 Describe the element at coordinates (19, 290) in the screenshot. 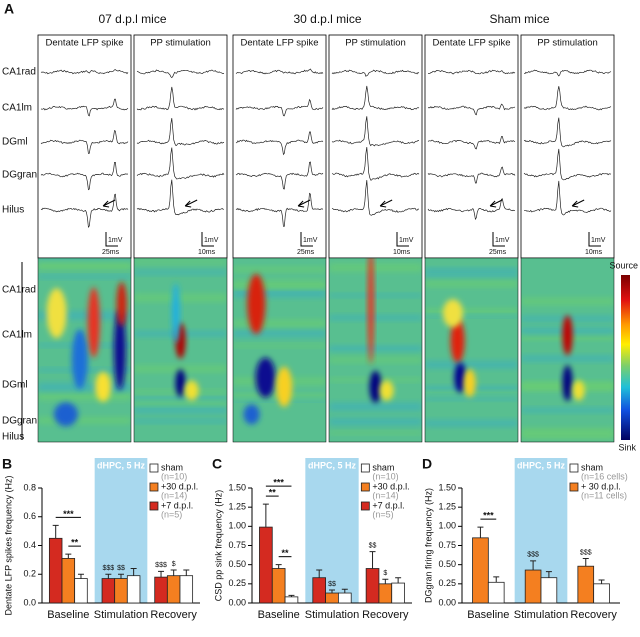

I see `layer-label: CA1rad` at that location.